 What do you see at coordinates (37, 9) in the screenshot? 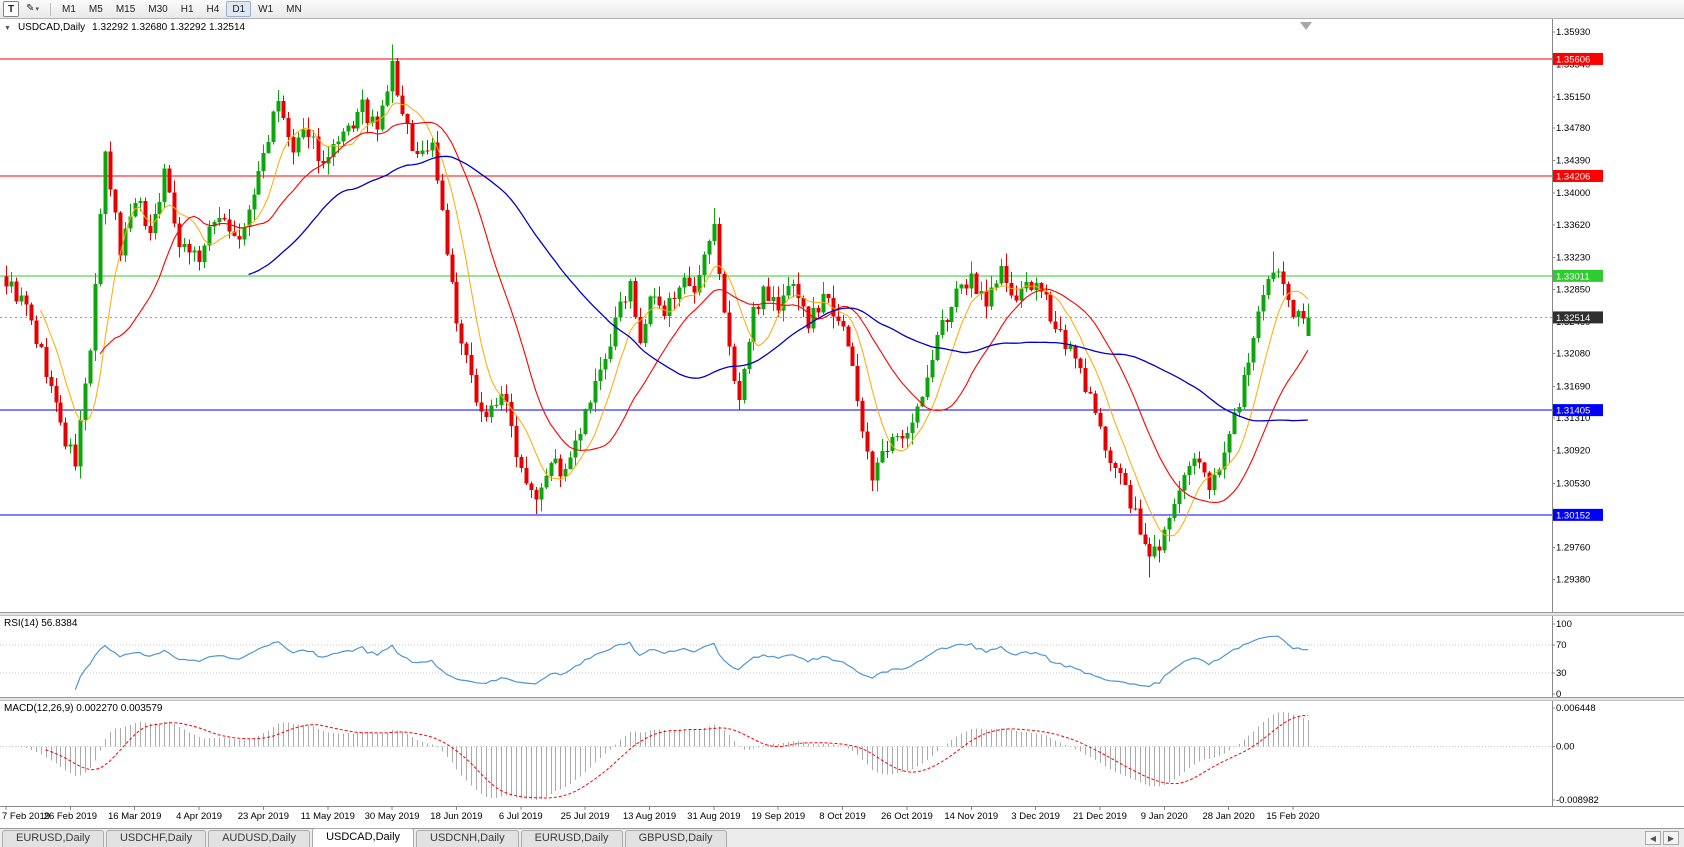
I see `chevron-down-icon: ▾` at bounding box center [37, 9].